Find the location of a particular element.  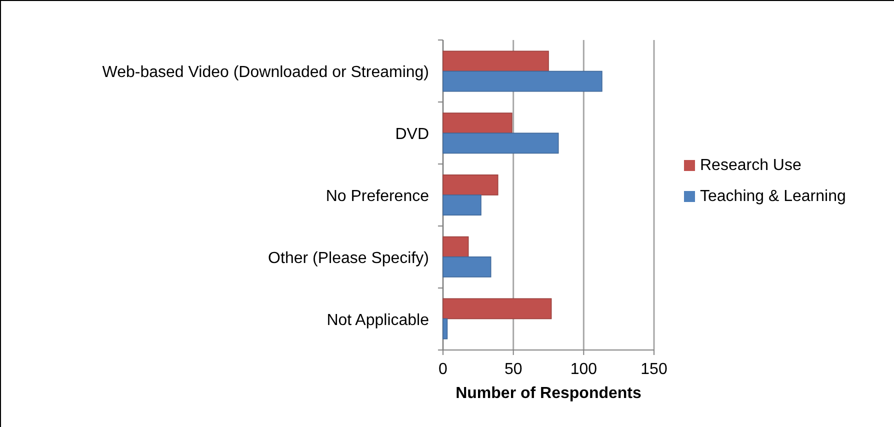

x-tick-label: 0 is located at coordinates (443, 369).